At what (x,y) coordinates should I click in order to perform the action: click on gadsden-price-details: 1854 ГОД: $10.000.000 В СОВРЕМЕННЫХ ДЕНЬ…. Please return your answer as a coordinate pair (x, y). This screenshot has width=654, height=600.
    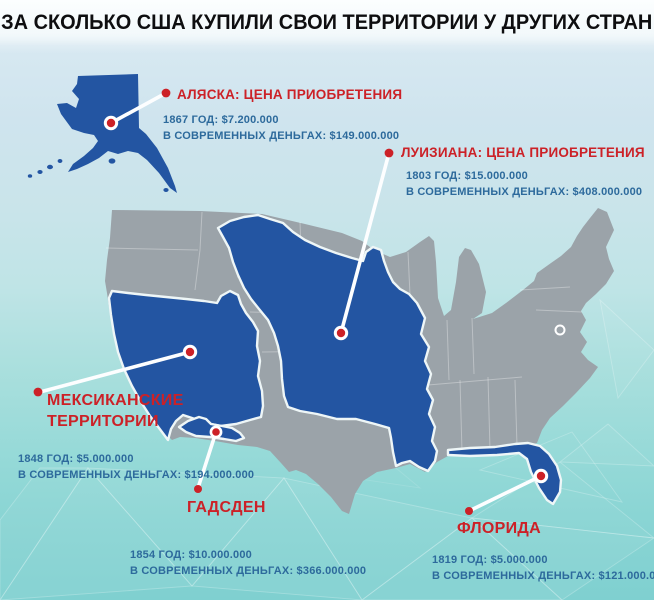
    Looking at the image, I should click on (248, 563).